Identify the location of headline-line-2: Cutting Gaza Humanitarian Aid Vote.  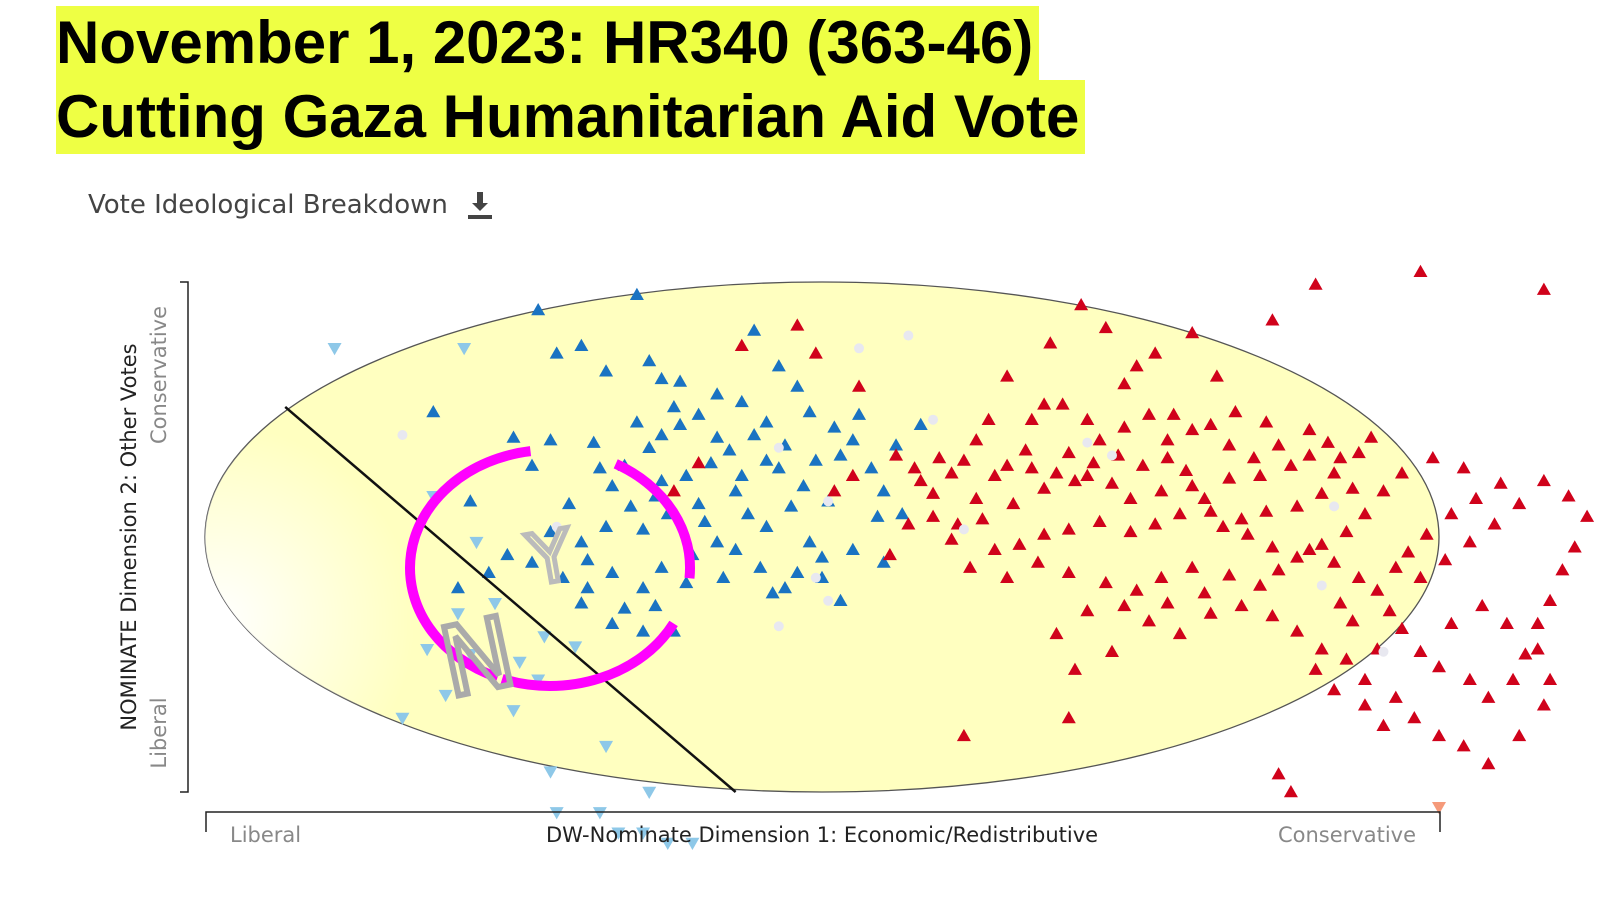
(571, 117).